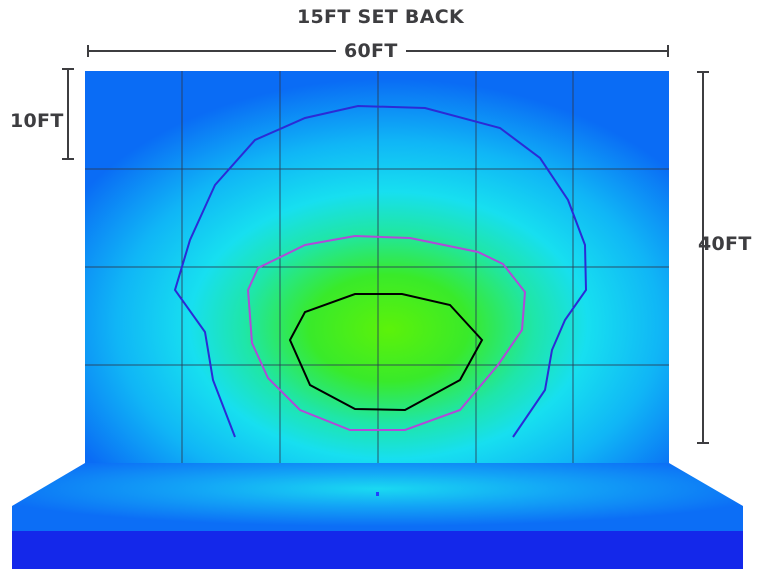  I want to click on height-label: 40FT, so click(725, 244).